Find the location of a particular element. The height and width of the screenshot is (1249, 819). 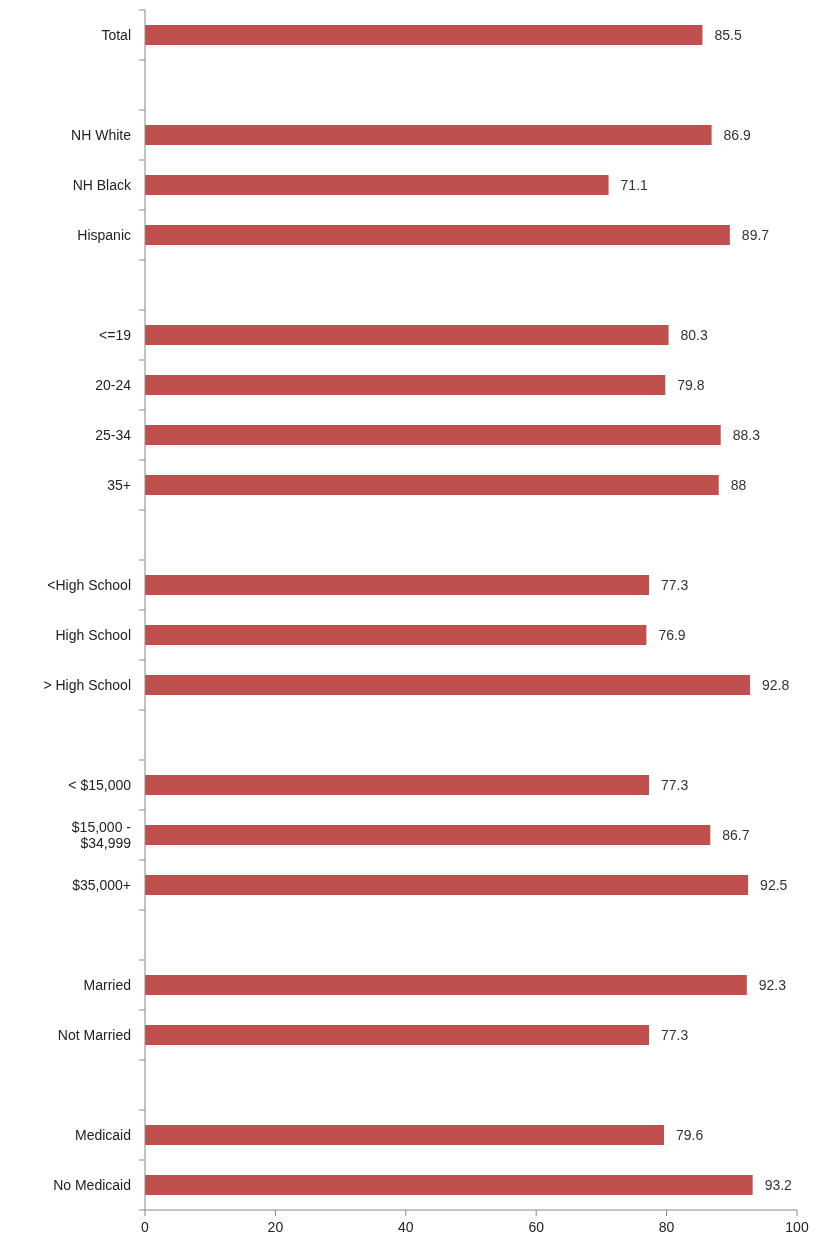

x-tick-label: 100 is located at coordinates (797, 1227).